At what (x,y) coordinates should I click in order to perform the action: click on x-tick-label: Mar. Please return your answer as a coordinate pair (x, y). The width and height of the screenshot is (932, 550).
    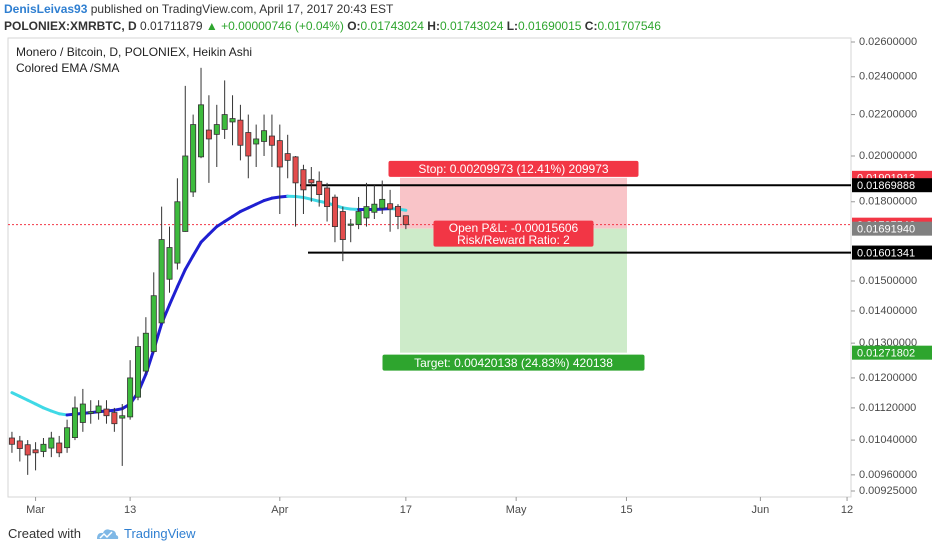
    Looking at the image, I should click on (35, 510).